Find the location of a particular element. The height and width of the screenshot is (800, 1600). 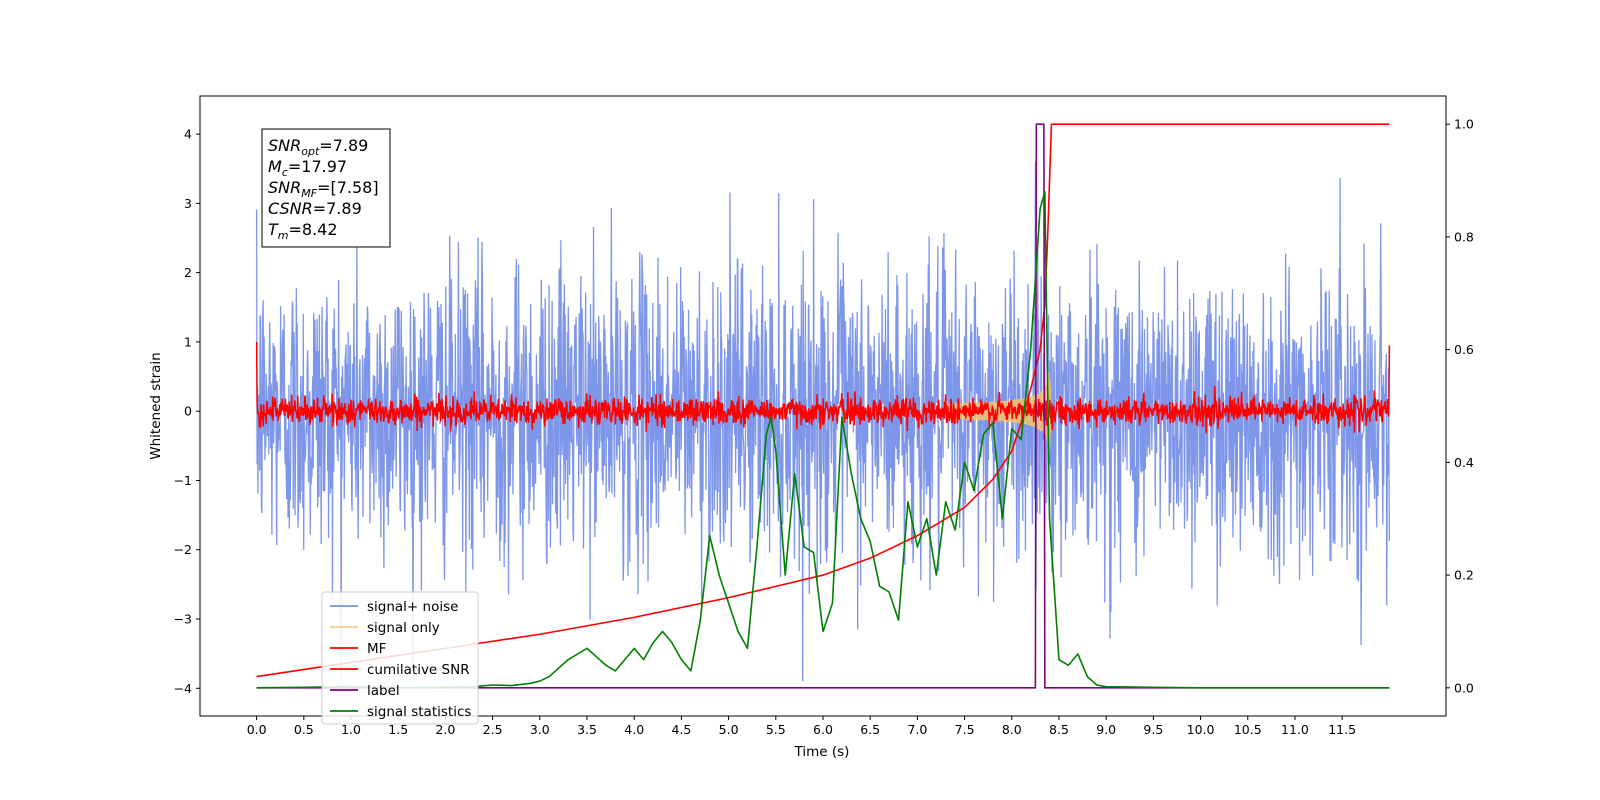

annotation-line: SNRopt=7.89 is located at coordinates (318, 147).